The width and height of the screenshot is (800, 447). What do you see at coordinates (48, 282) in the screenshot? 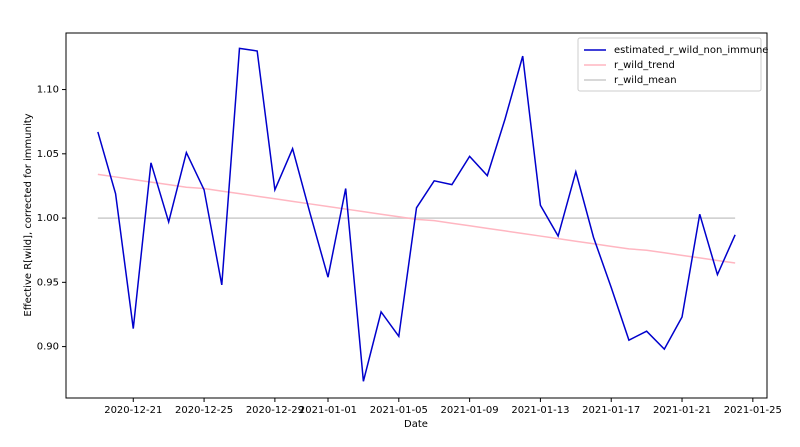
I see `y-tick-label: 0.95` at bounding box center [48, 282].